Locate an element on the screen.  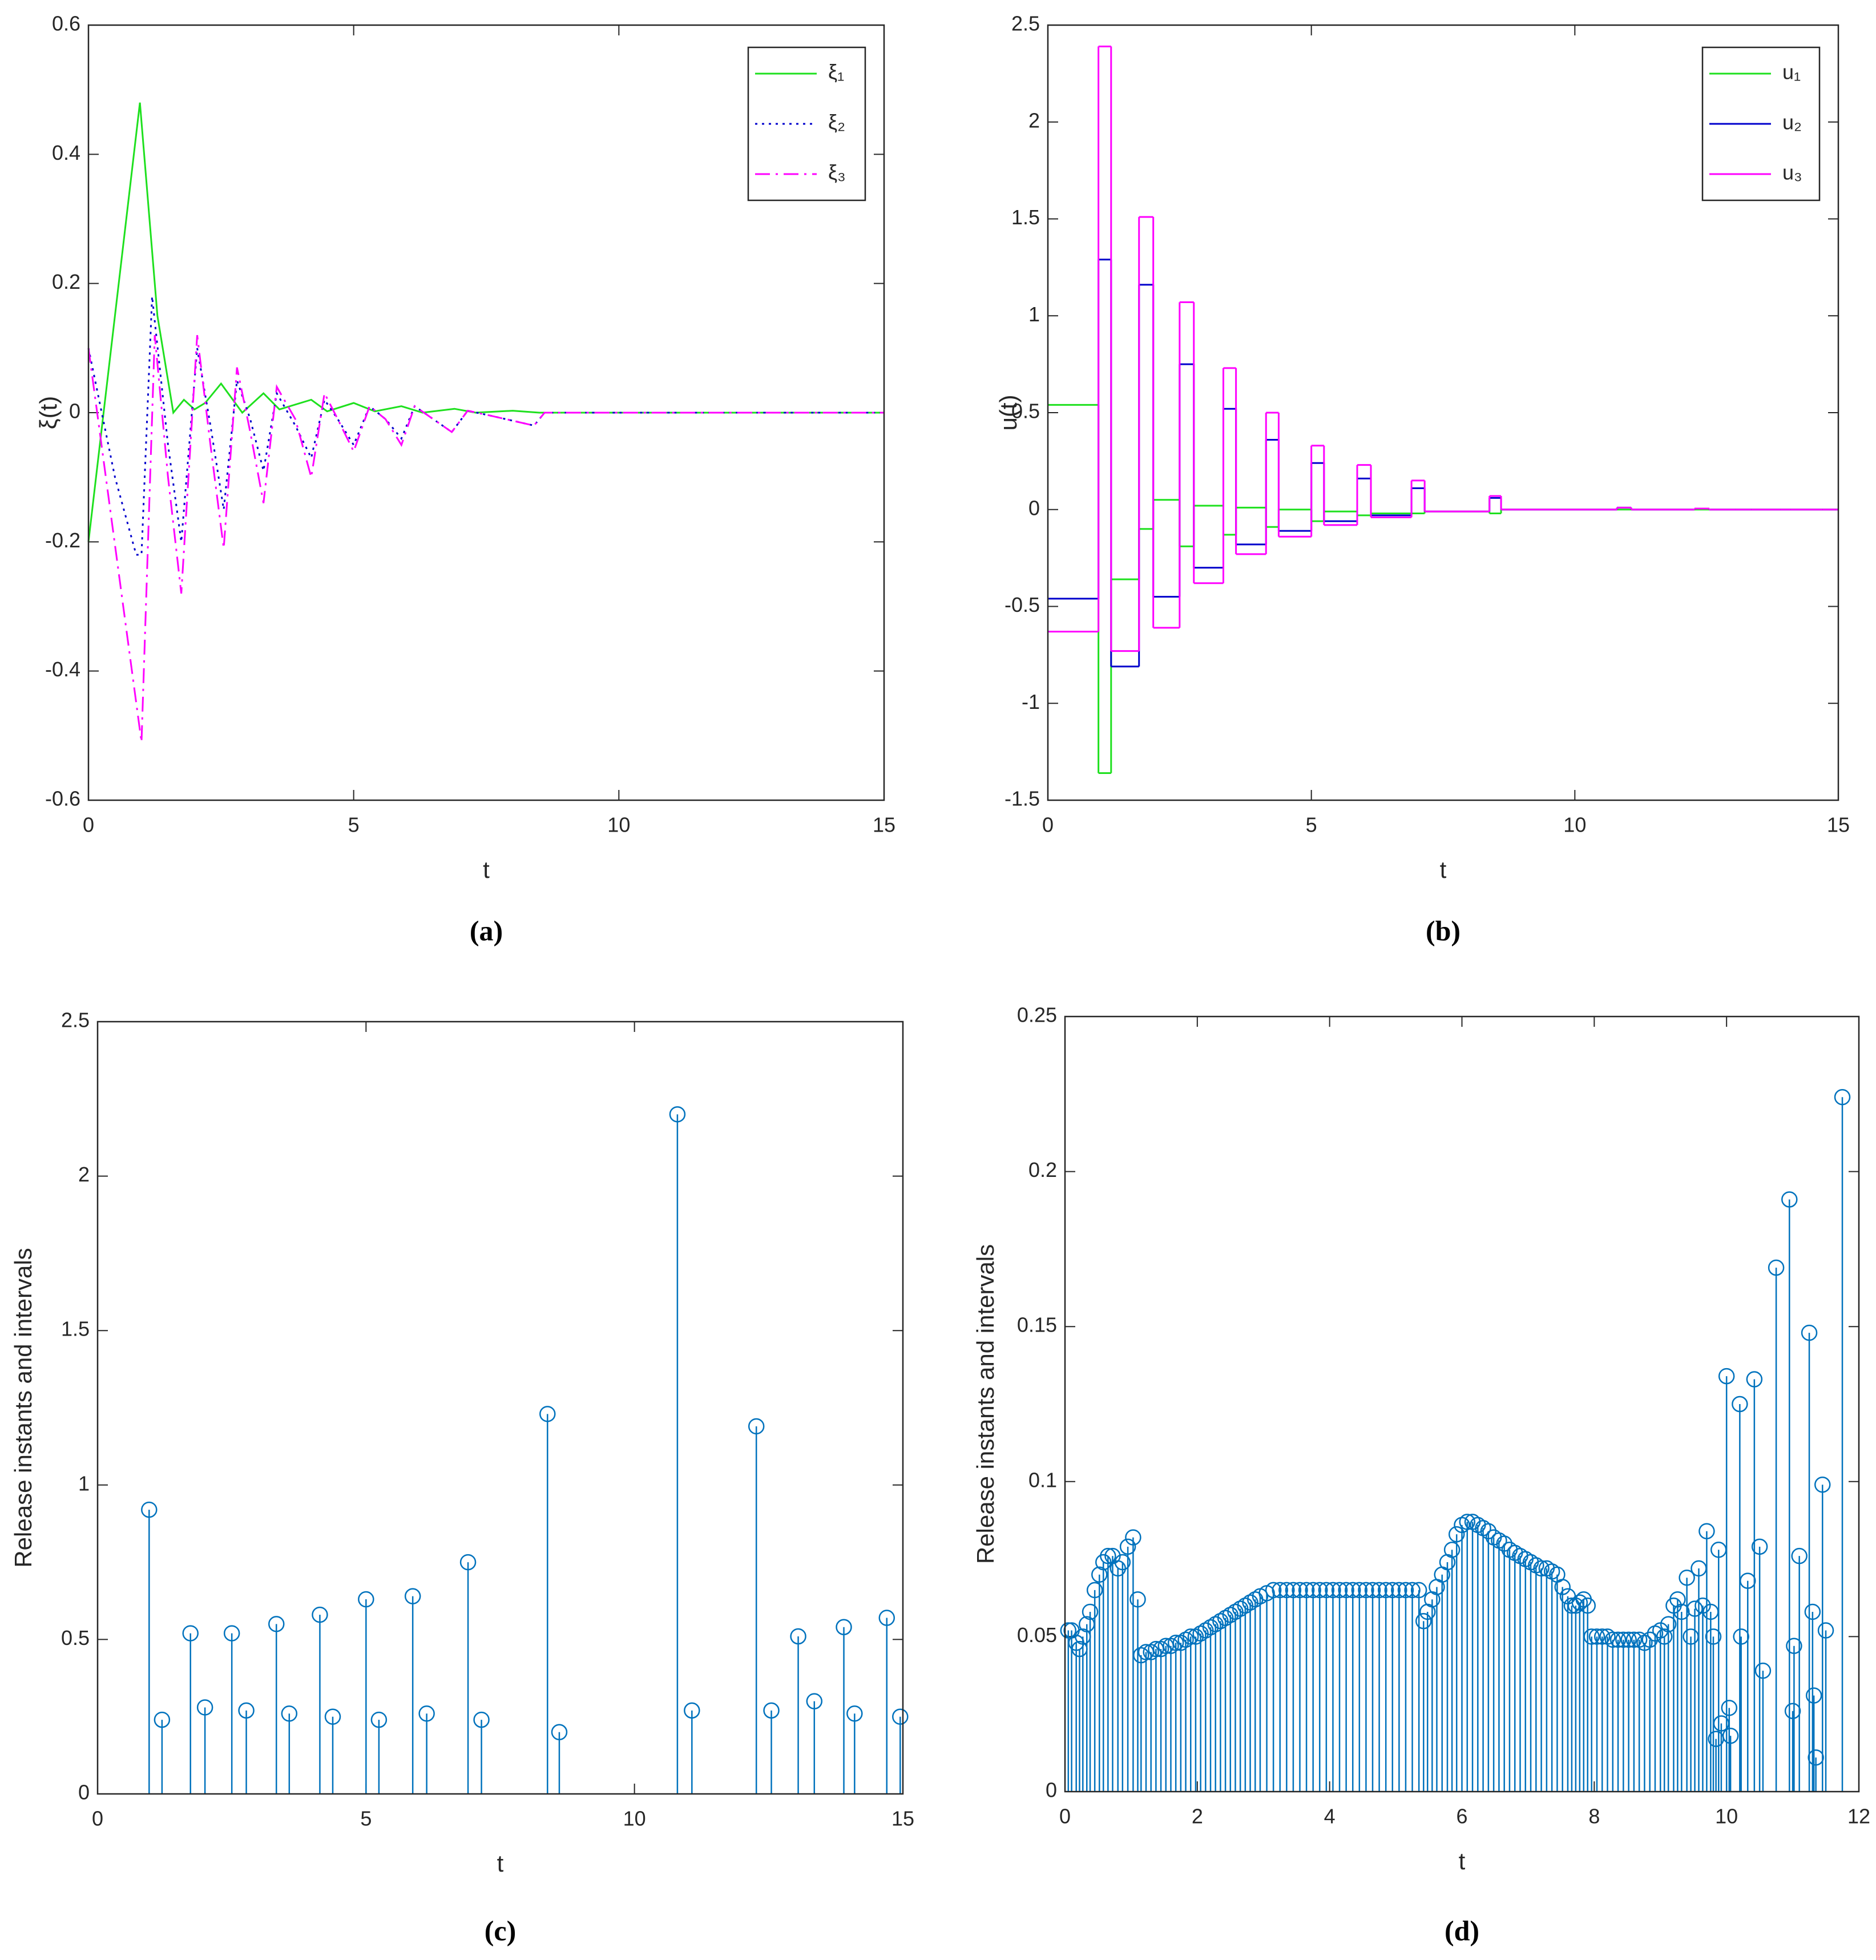
y-tick-label: -0.6 is located at coordinates (62, 799).